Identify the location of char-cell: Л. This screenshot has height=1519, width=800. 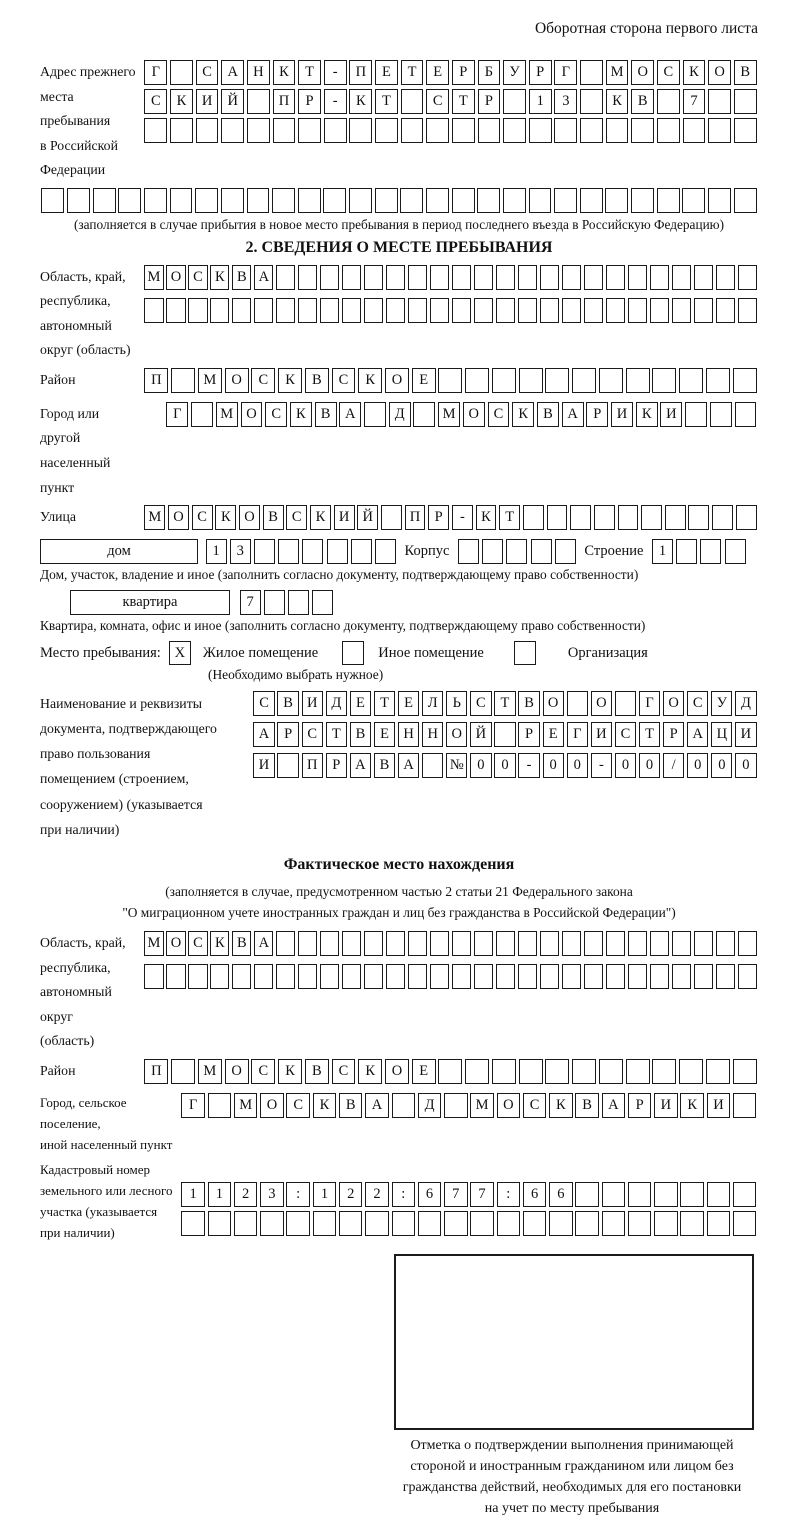
(433, 704).